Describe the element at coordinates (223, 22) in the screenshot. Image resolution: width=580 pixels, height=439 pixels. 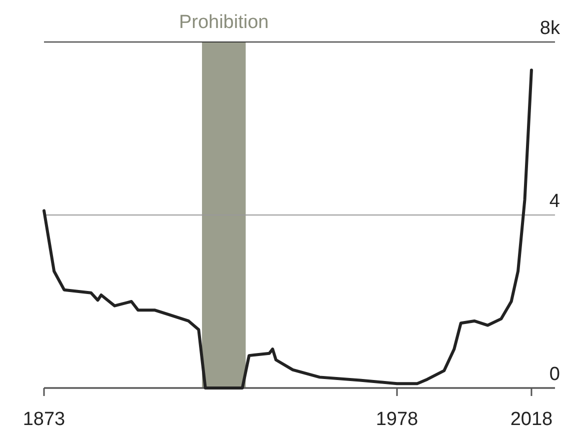
I see `band-label: Prohibition` at that location.